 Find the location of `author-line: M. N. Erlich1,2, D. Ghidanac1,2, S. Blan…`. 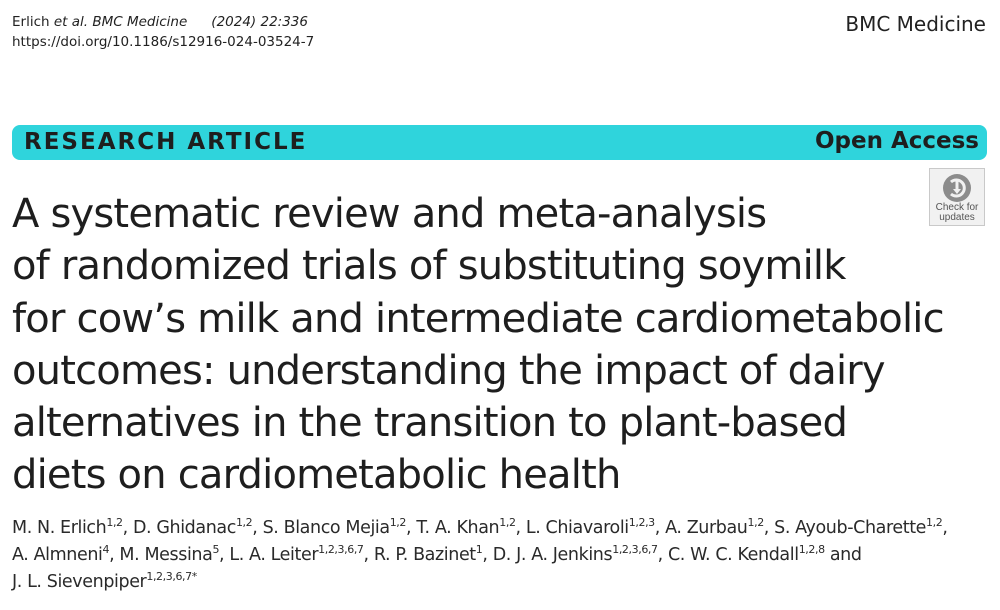

author-line: M. N. Erlich1,2, D. Ghidanac1,2, S. Blan… is located at coordinates (480, 528).